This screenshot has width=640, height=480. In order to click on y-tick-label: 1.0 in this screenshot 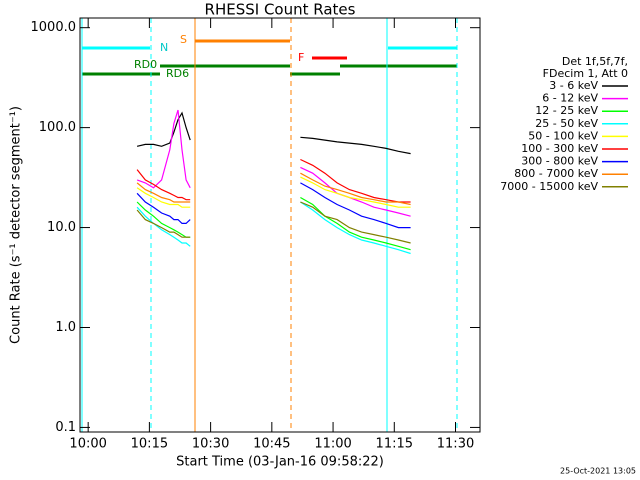, I will do `click(65, 327)`.